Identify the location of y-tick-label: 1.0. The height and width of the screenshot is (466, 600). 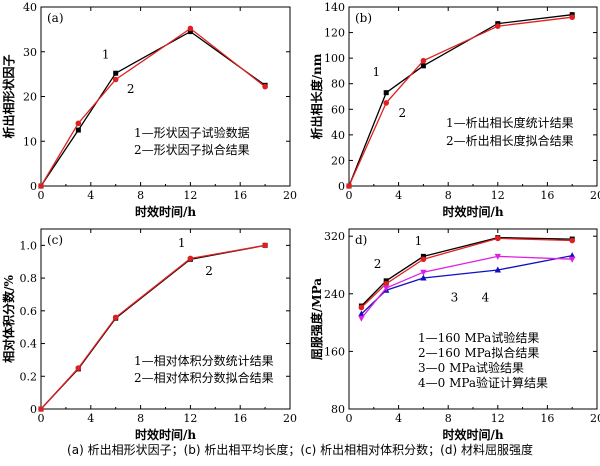
(29, 245).